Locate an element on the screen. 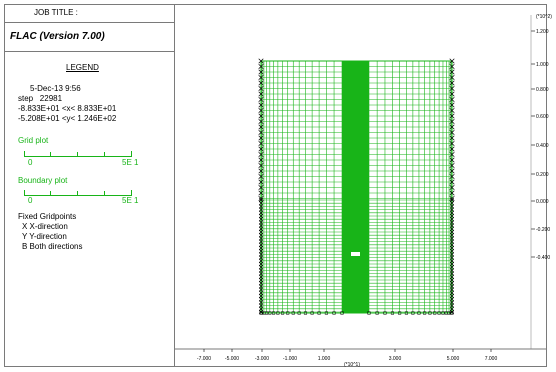 This screenshot has width=556, height=372. fixity-b-item: B Both directions is located at coordinates (52, 246).